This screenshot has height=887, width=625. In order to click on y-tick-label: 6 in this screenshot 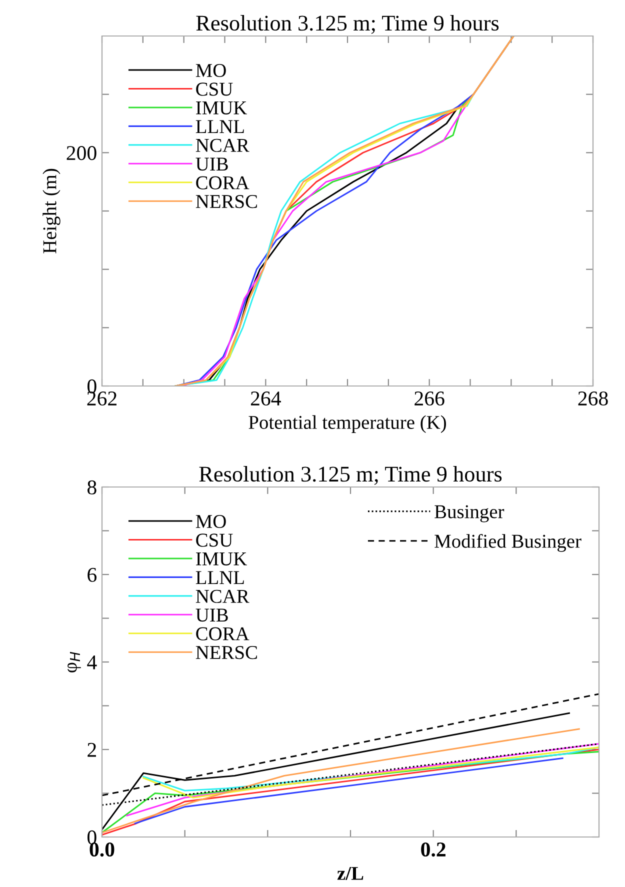, I will do `click(92, 575)`.